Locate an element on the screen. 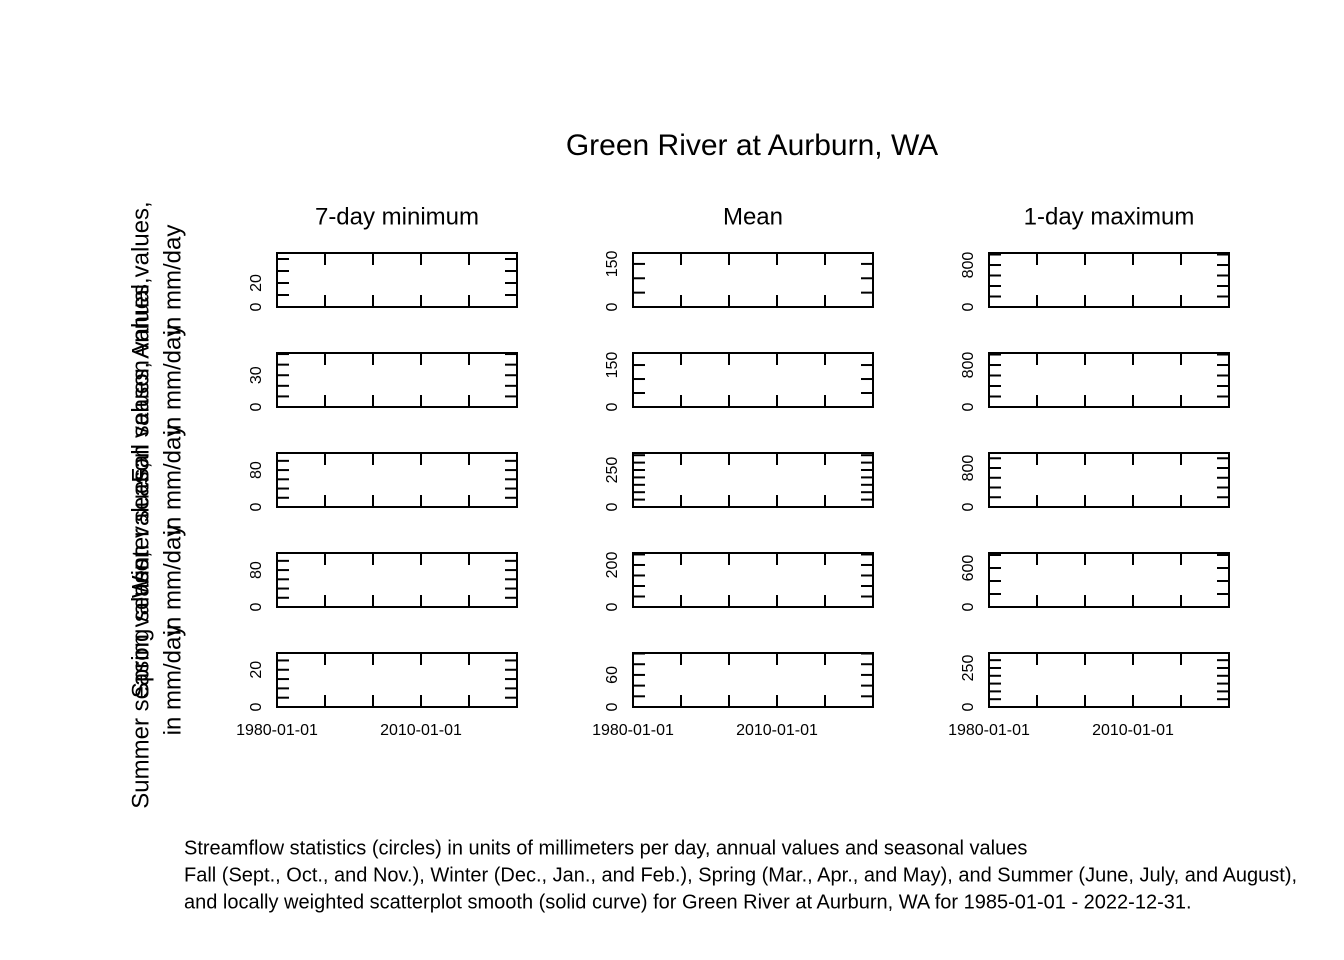  column-title: Mean is located at coordinates (753, 216).